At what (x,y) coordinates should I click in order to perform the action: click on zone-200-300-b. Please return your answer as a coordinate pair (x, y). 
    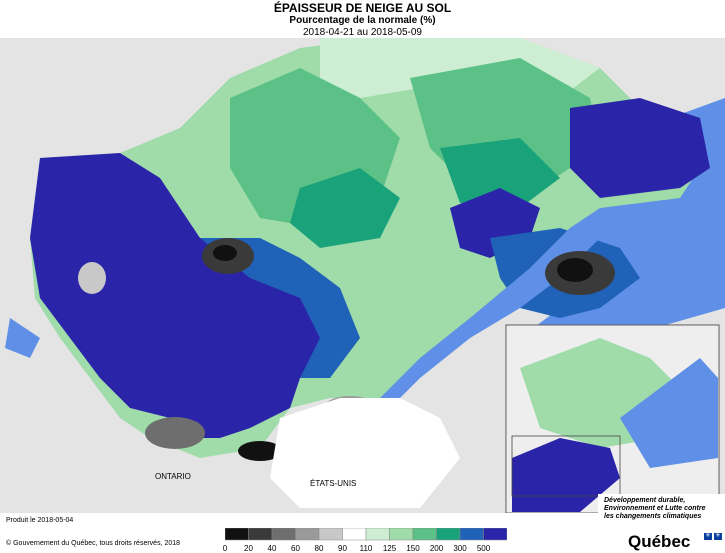
    Looking at the image, I should click on (500, 173).